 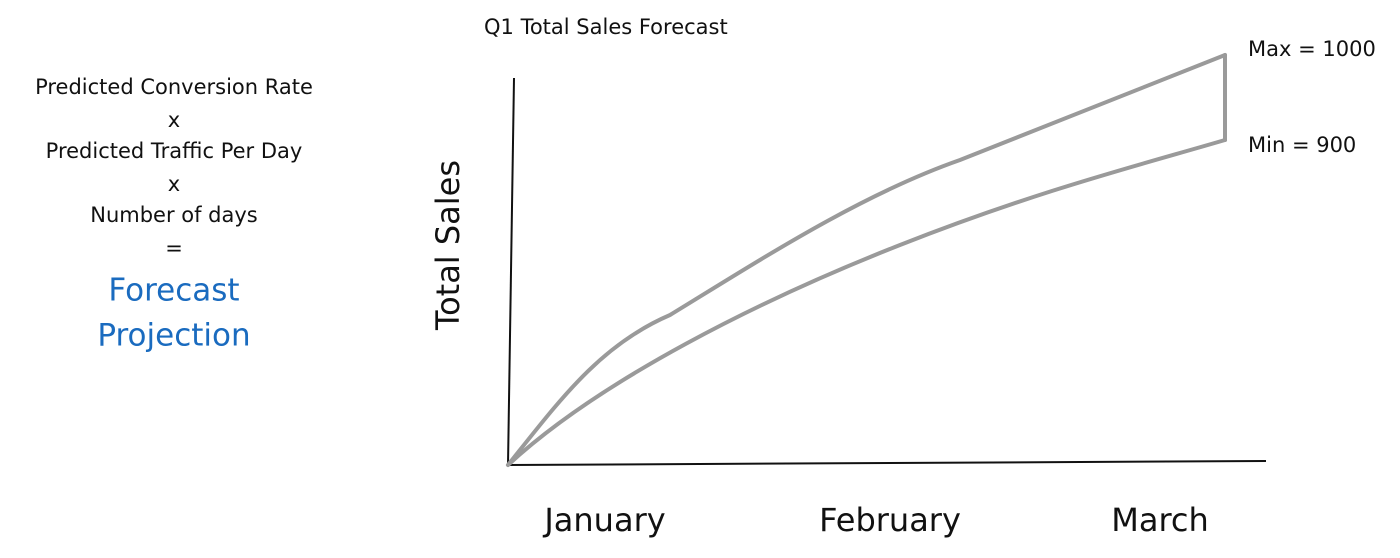 I want to click on max-label: Max = 1000, so click(x=1312, y=49).